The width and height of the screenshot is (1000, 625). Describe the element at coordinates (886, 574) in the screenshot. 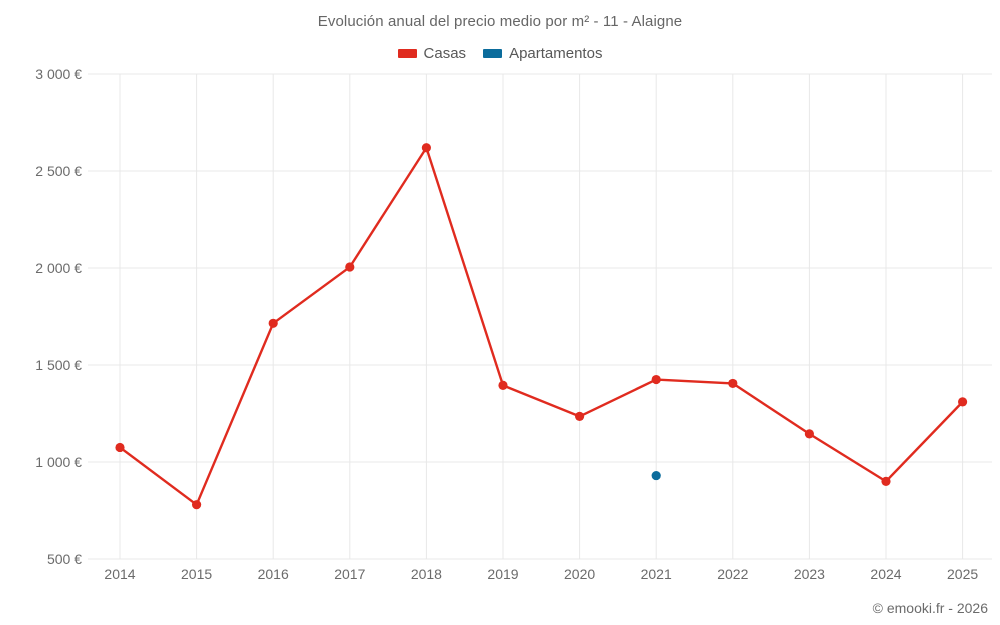

I see `x-tick-label: 2024` at that location.